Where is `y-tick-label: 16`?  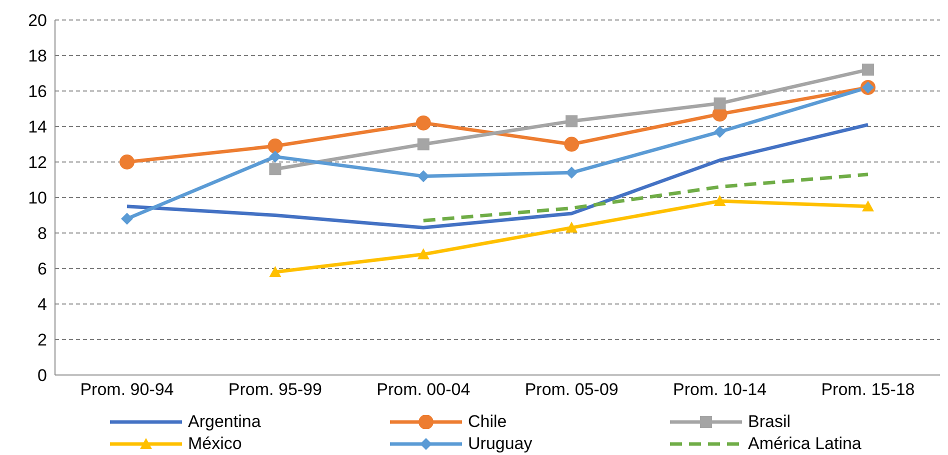
y-tick-label: 16 is located at coordinates (37, 92).